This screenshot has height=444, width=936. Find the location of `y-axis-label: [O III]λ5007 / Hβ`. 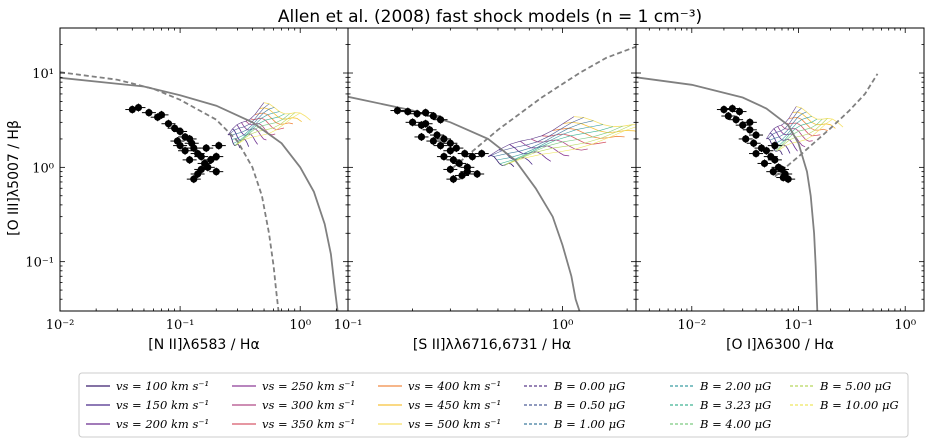

y-axis-label: [O III]λ5007 / Hβ is located at coordinates (14, 178).